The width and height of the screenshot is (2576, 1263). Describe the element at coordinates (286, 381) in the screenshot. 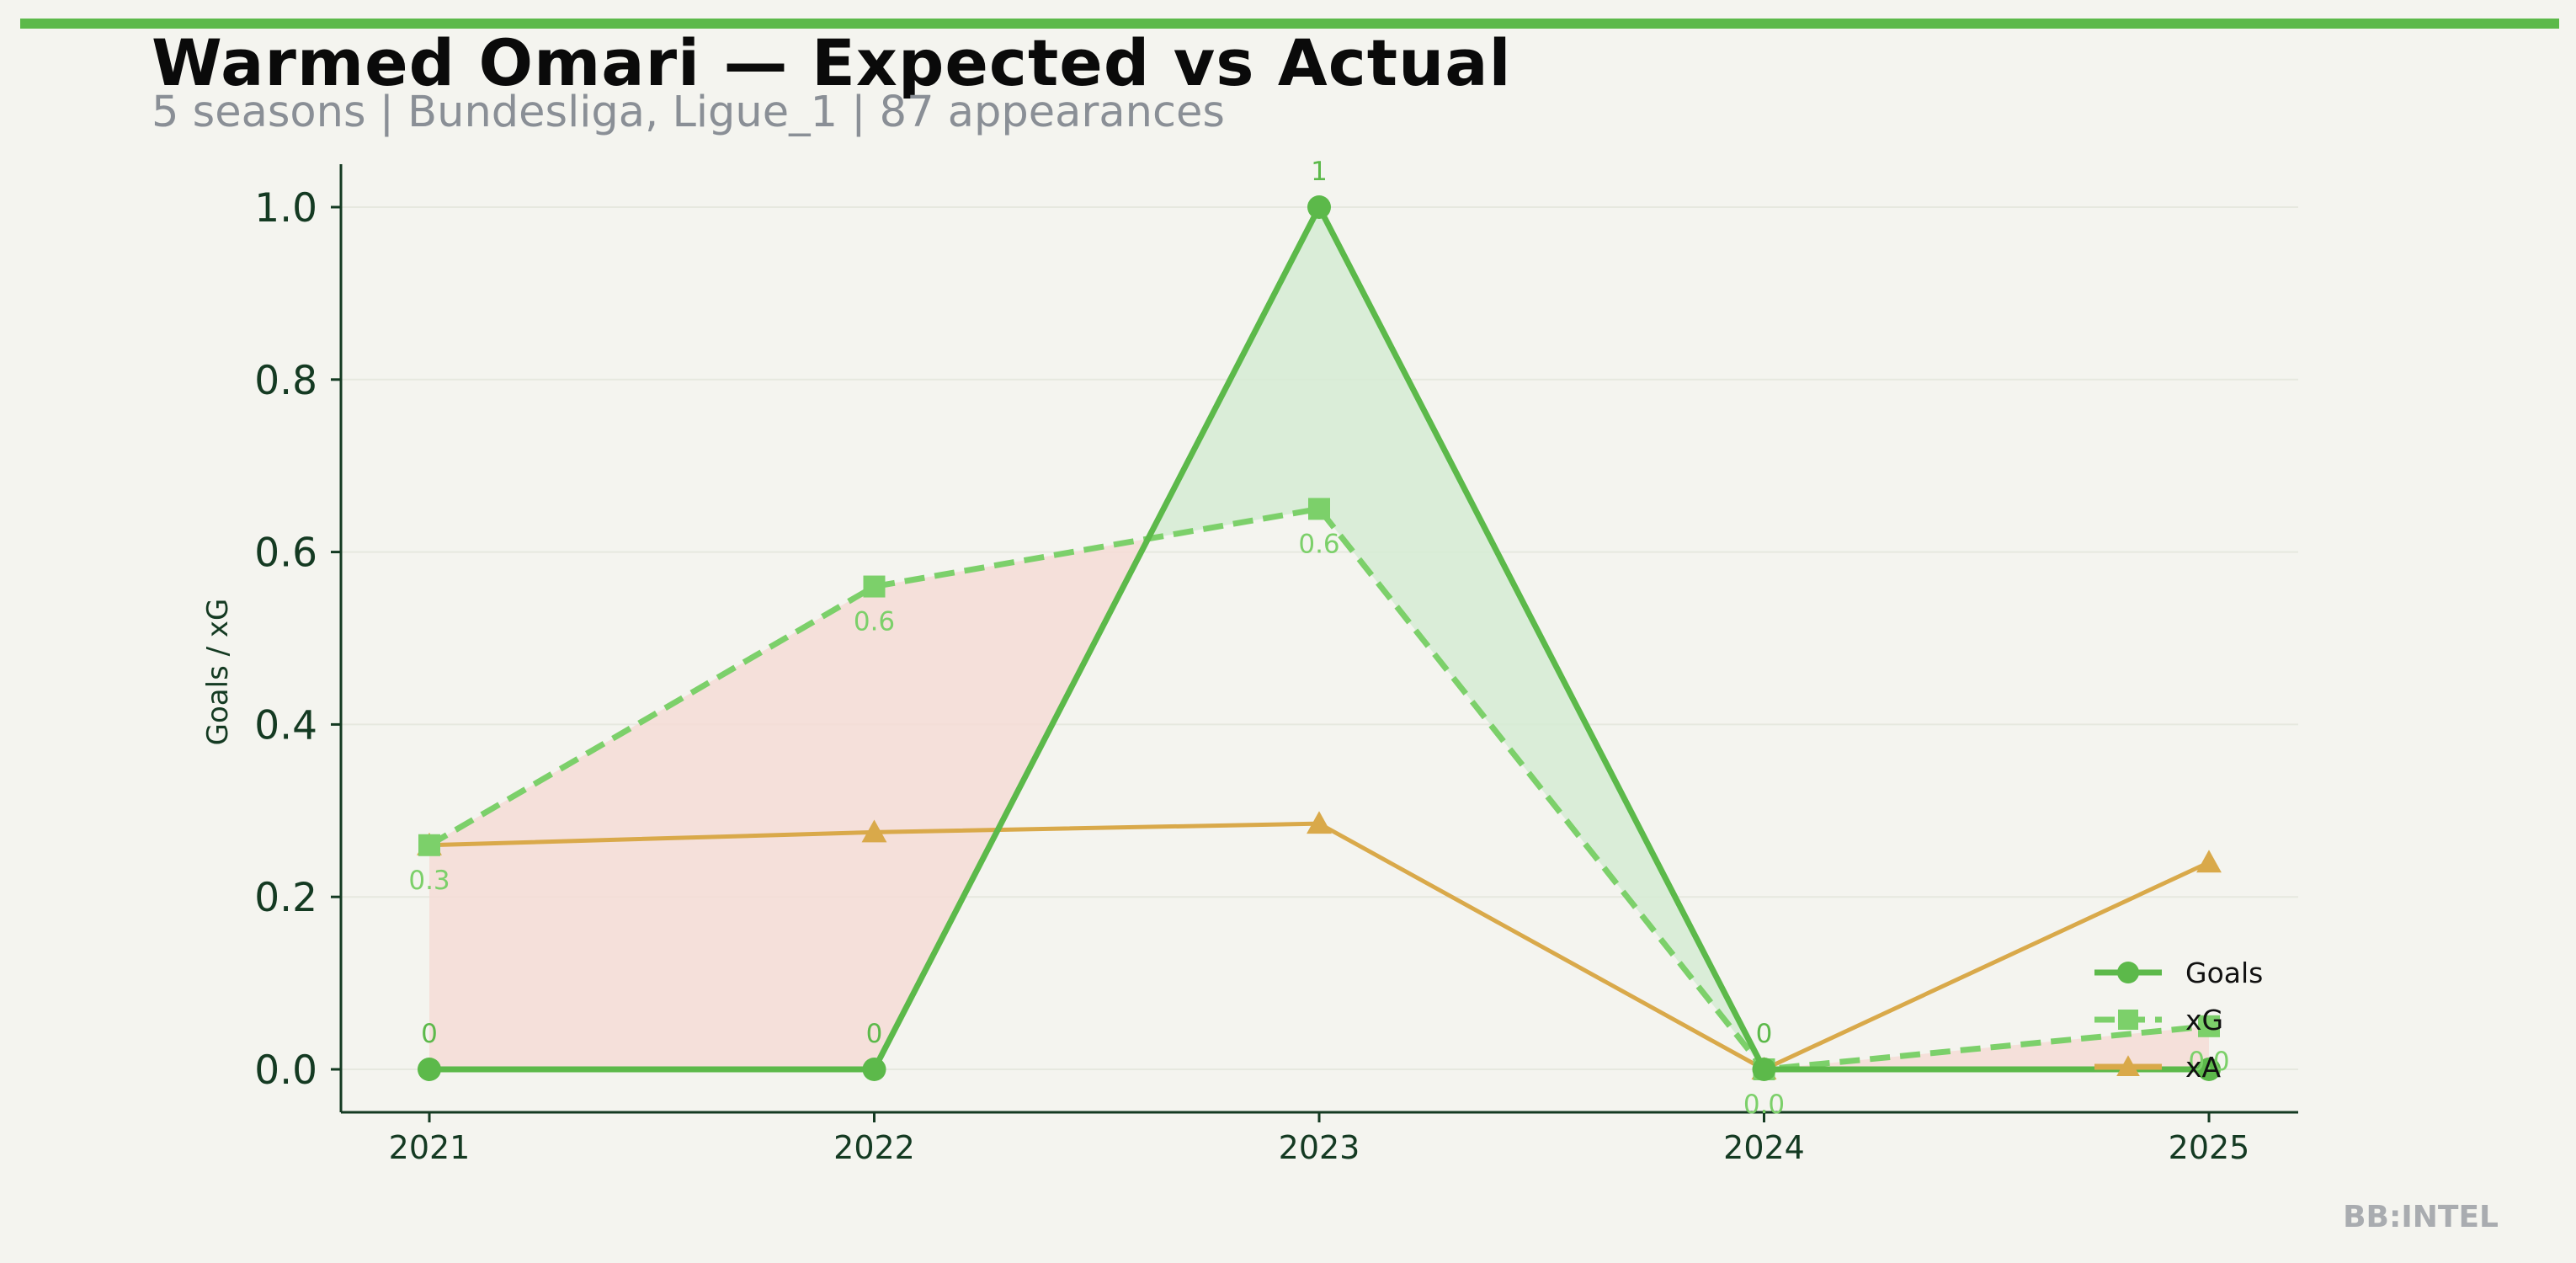

I see `y-tick-label: 0.8` at that location.